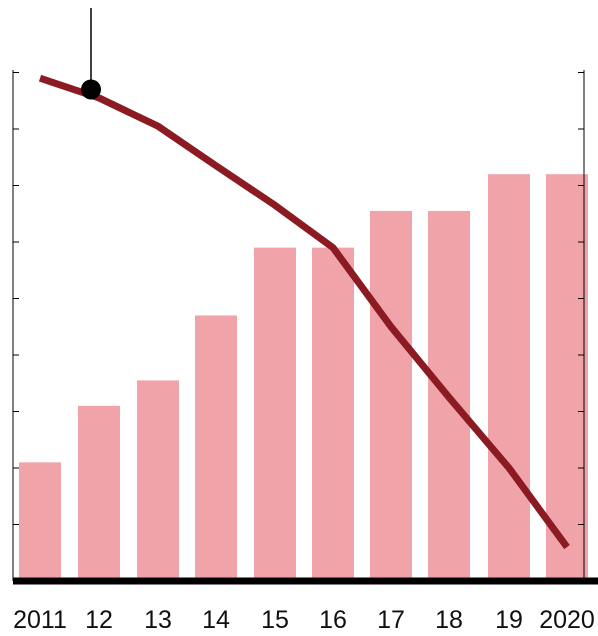  What do you see at coordinates (333, 620) in the screenshot?
I see `x-tick-label-16: 16` at bounding box center [333, 620].